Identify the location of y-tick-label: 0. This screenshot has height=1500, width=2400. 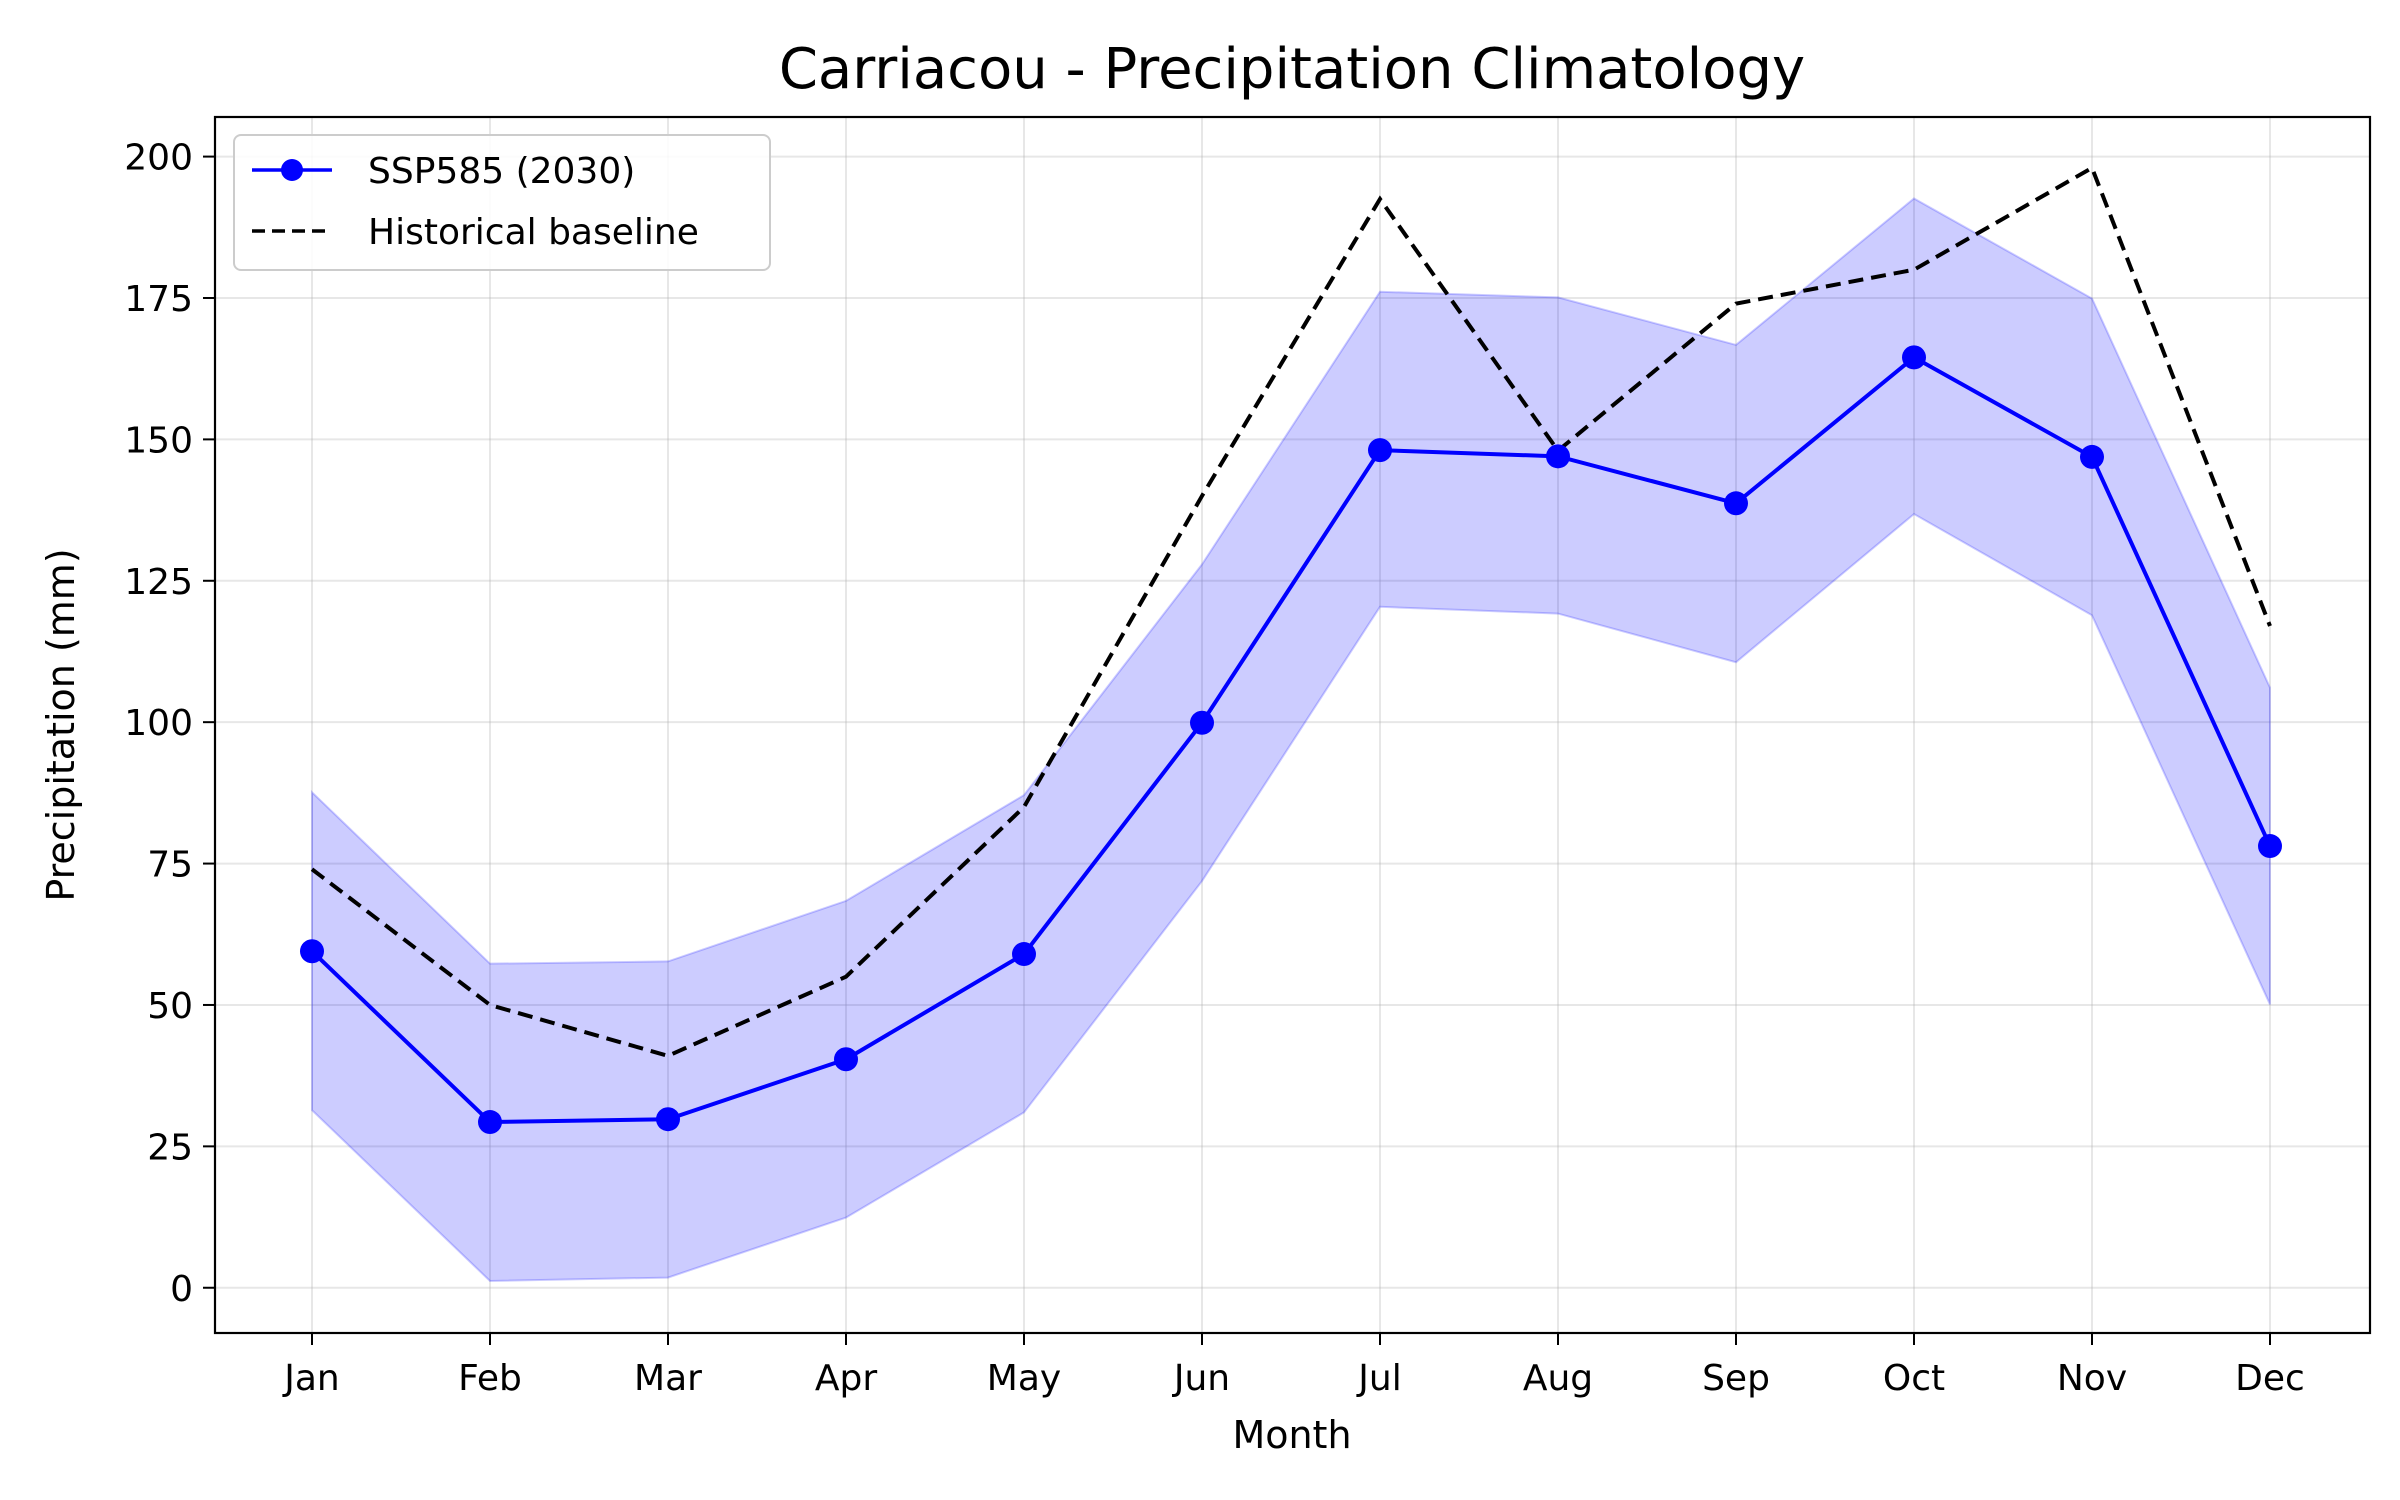
(181, 1289).